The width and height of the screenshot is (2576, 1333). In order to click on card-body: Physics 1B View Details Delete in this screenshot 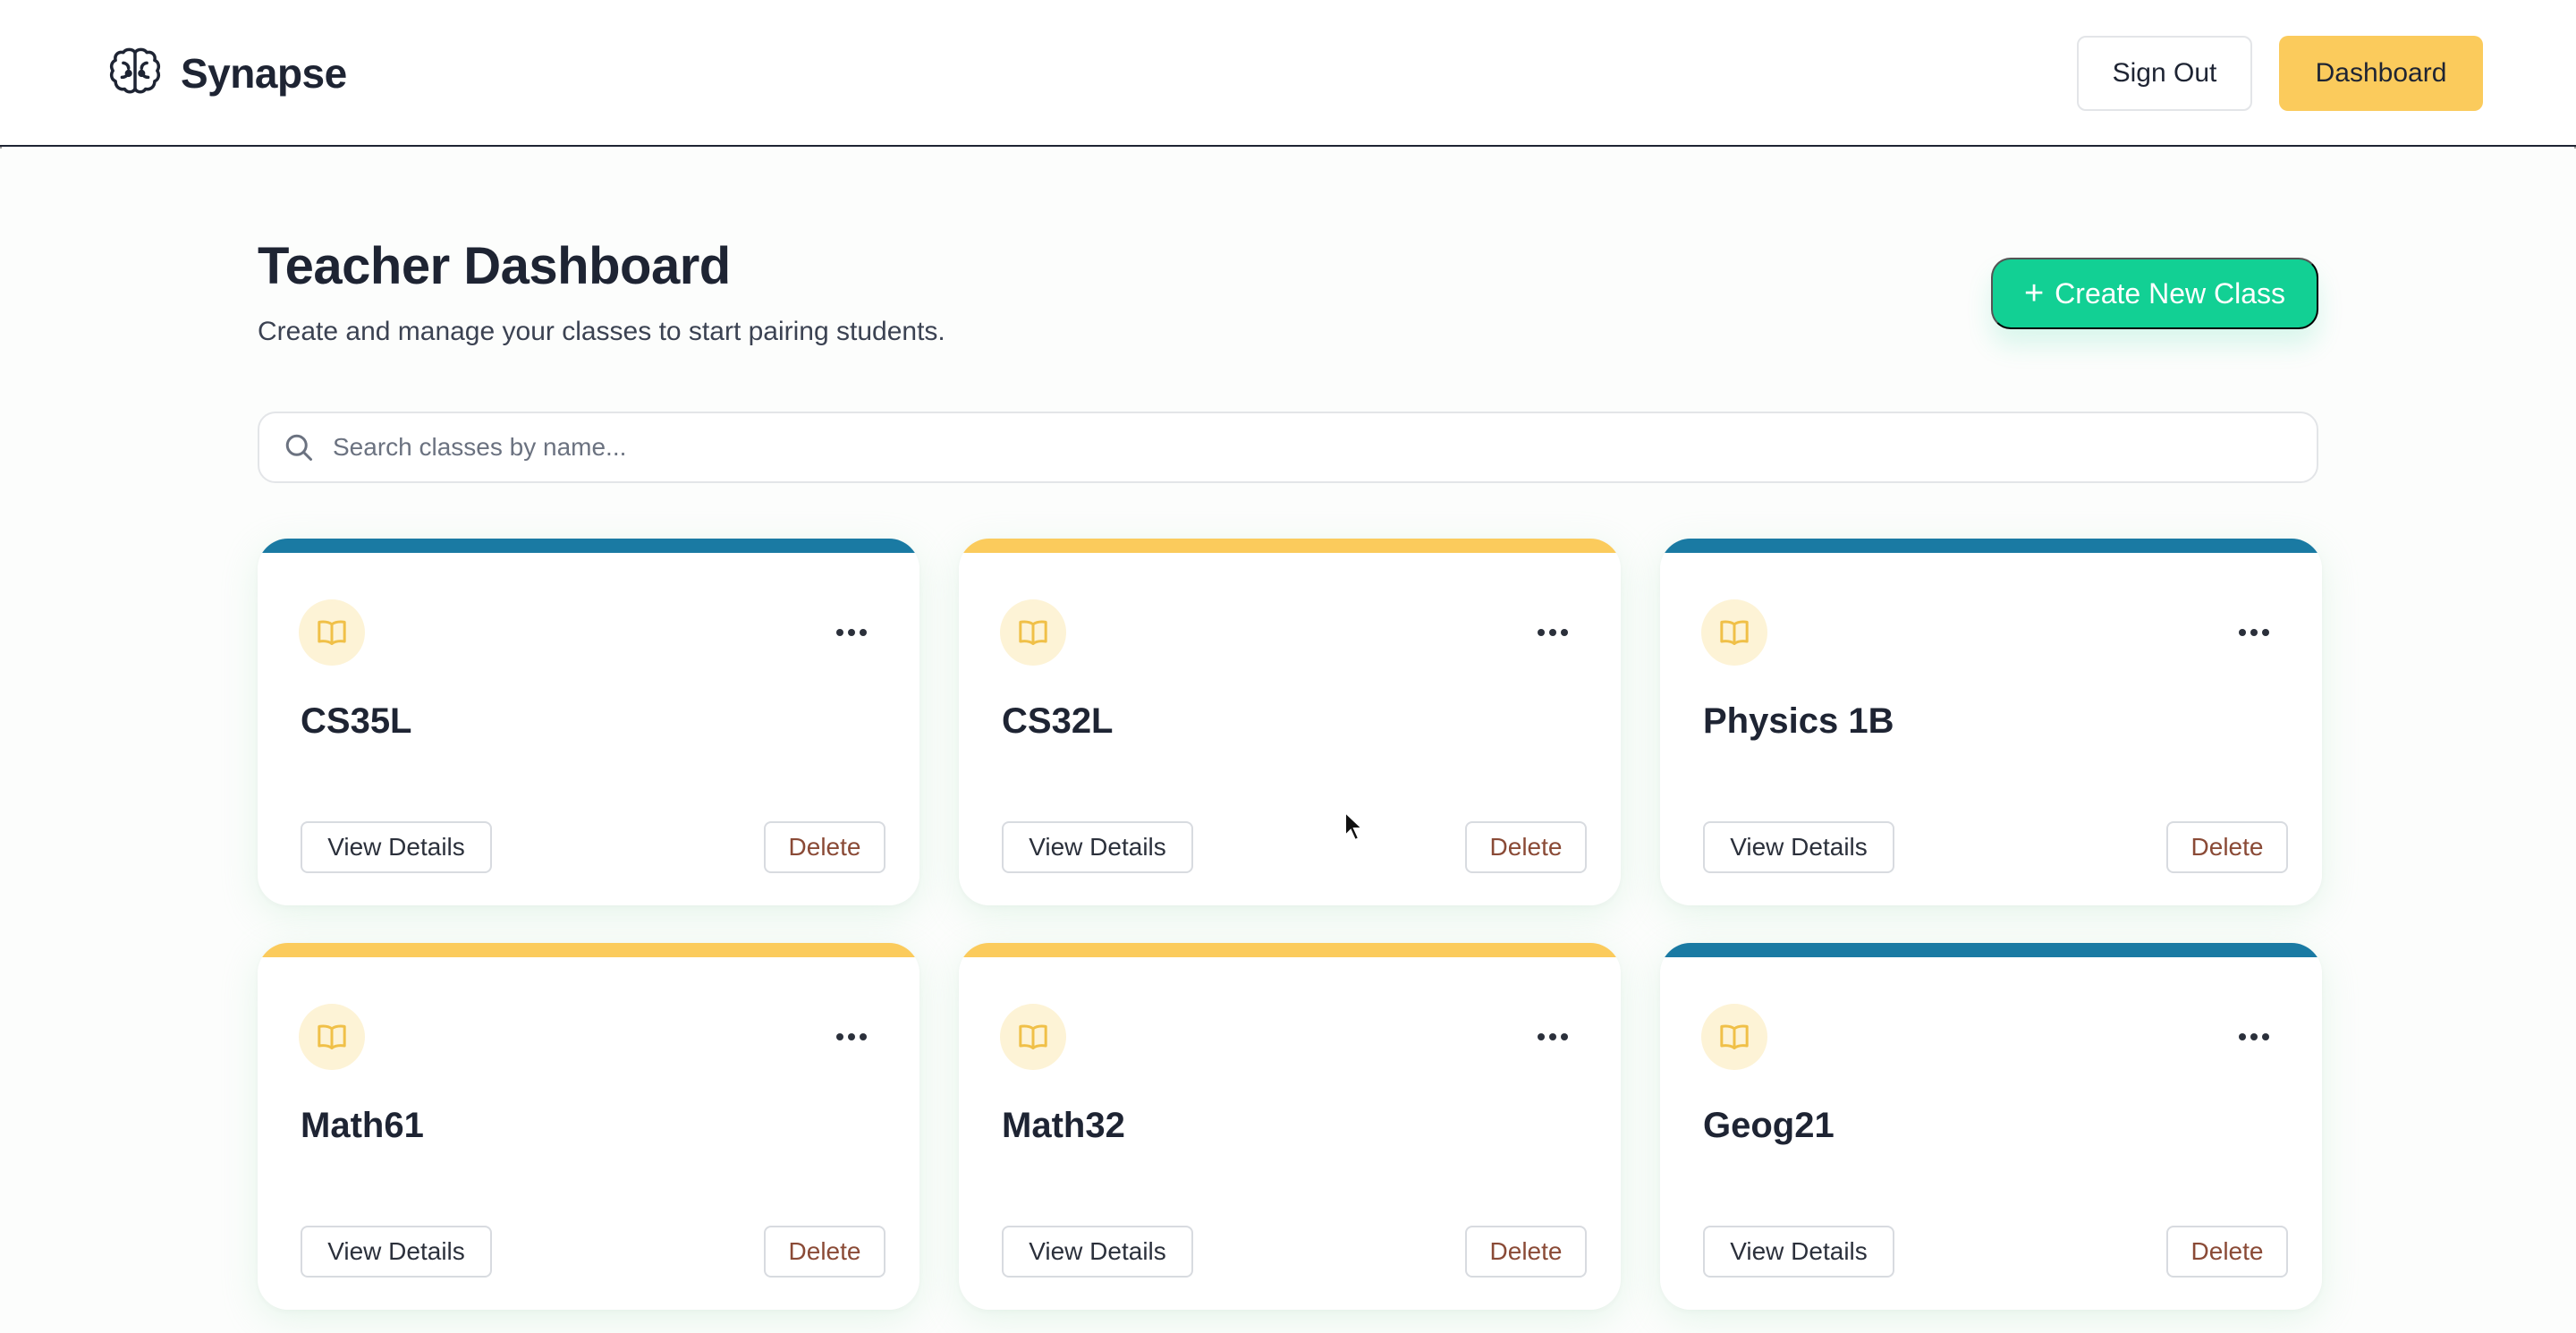, I will do `click(1991, 729)`.